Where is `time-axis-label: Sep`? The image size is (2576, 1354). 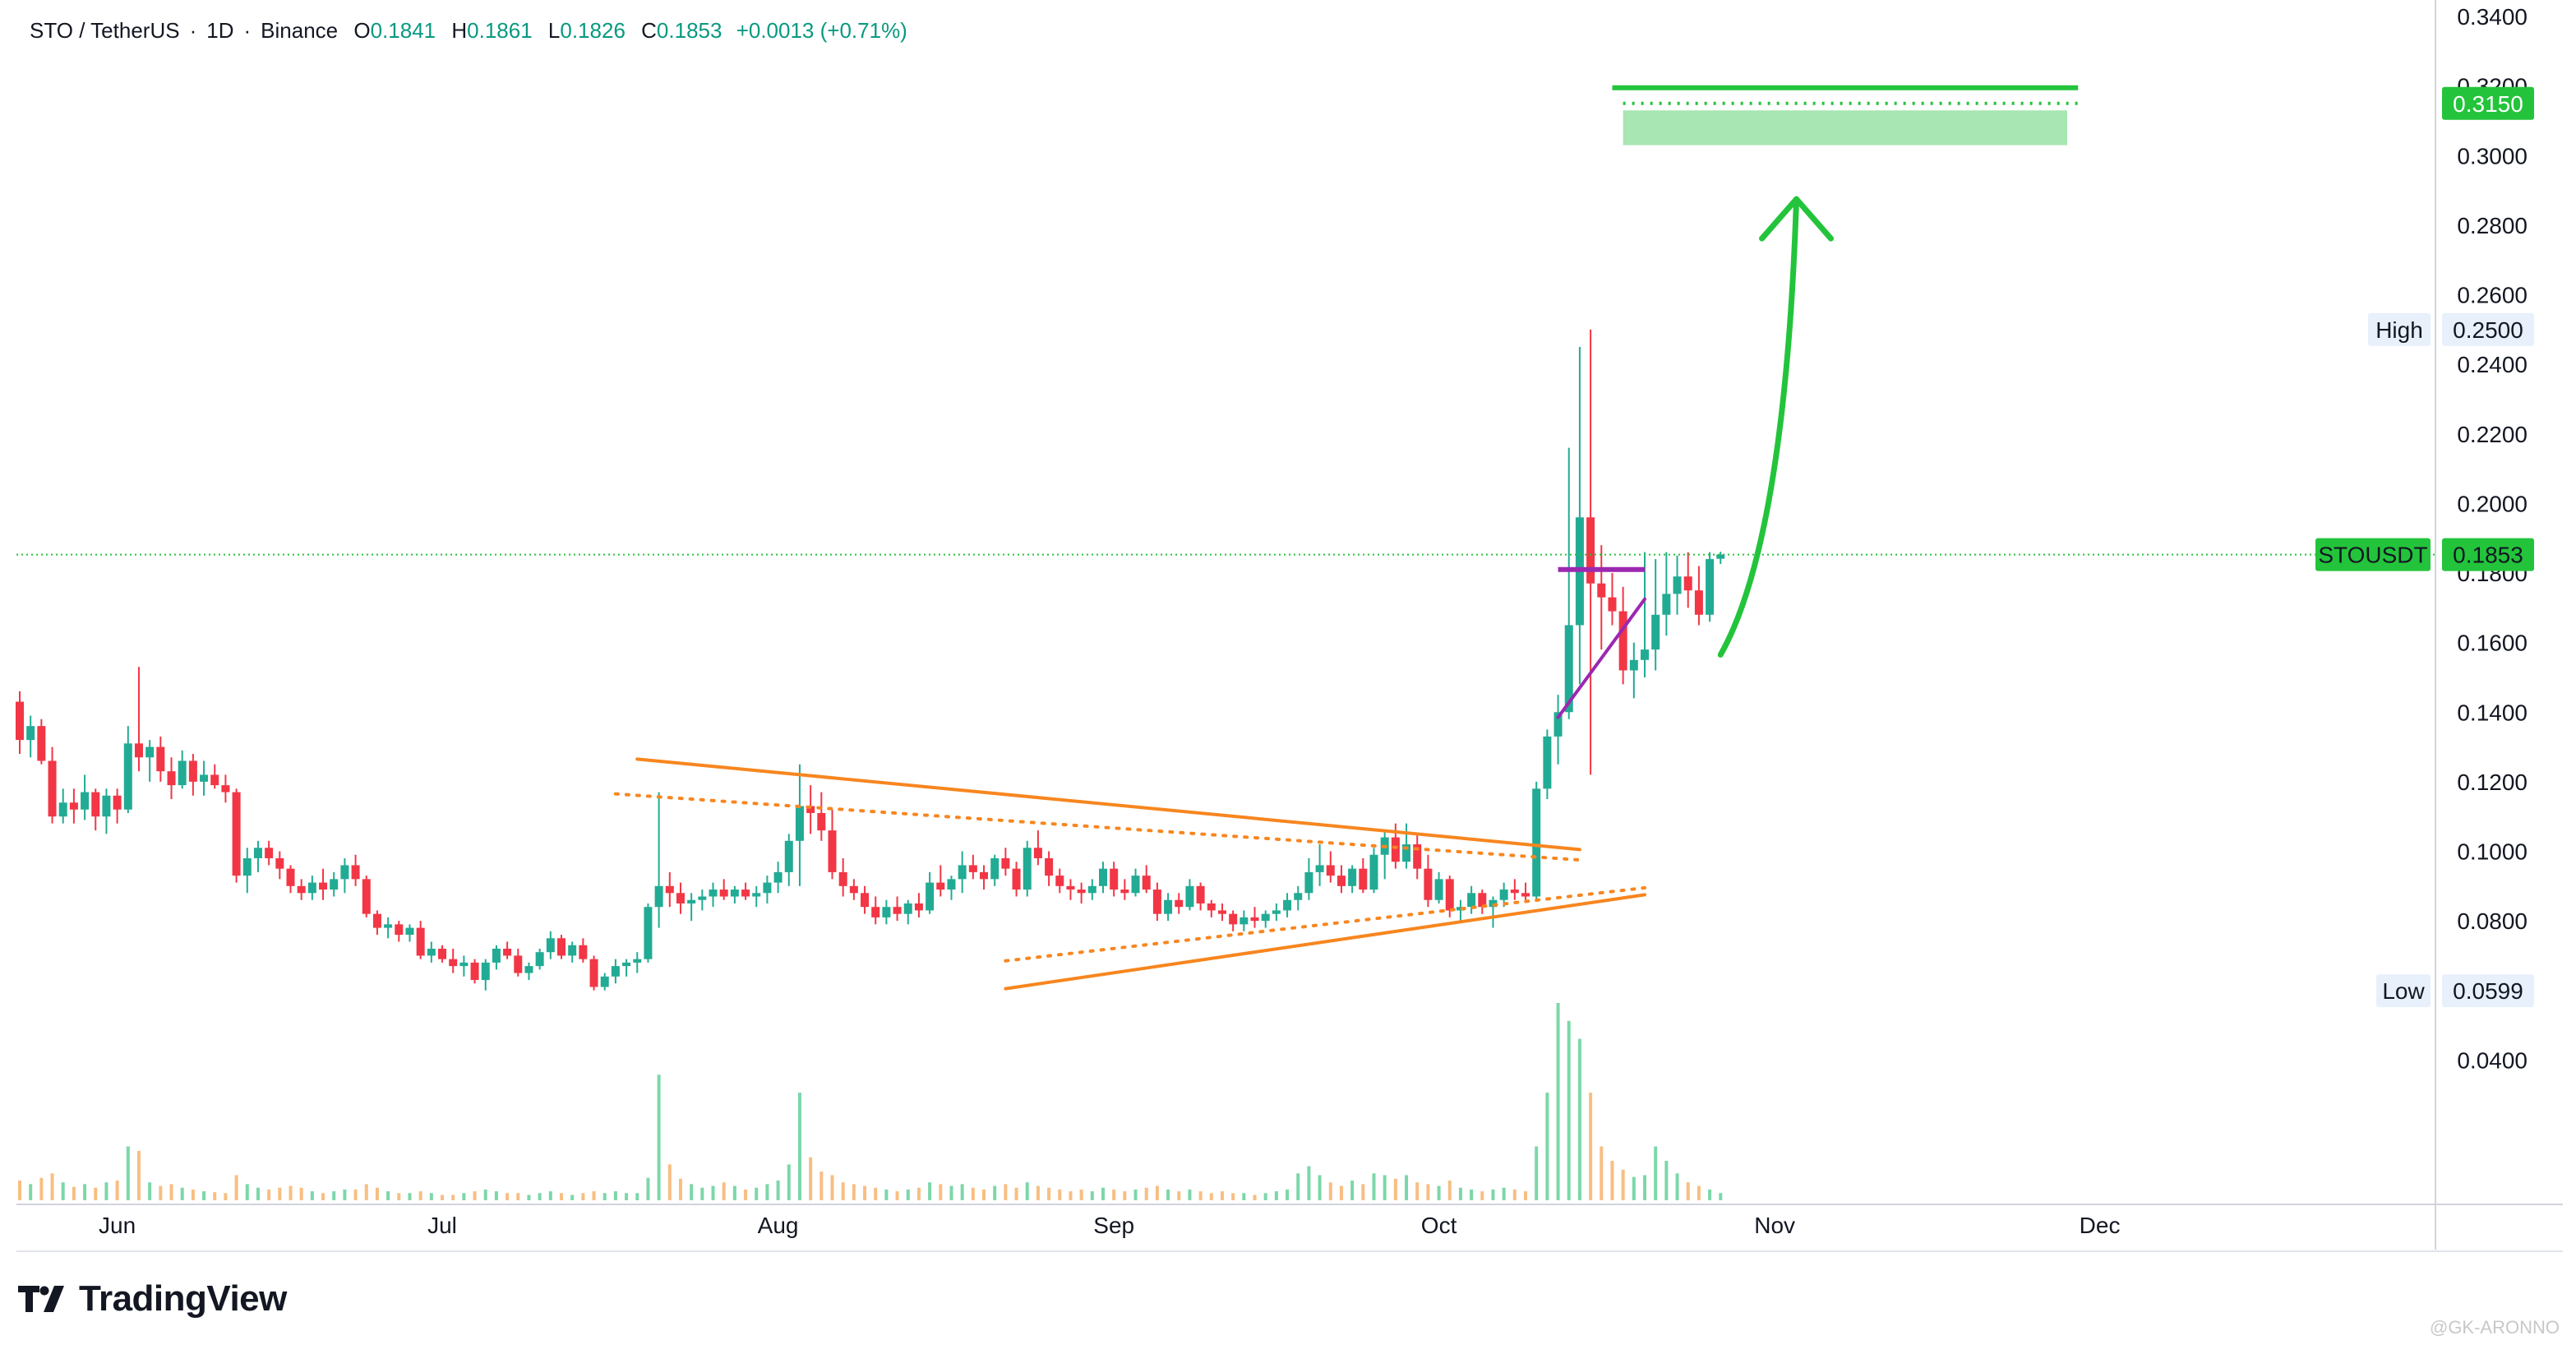 time-axis-label: Sep is located at coordinates (1113, 1225).